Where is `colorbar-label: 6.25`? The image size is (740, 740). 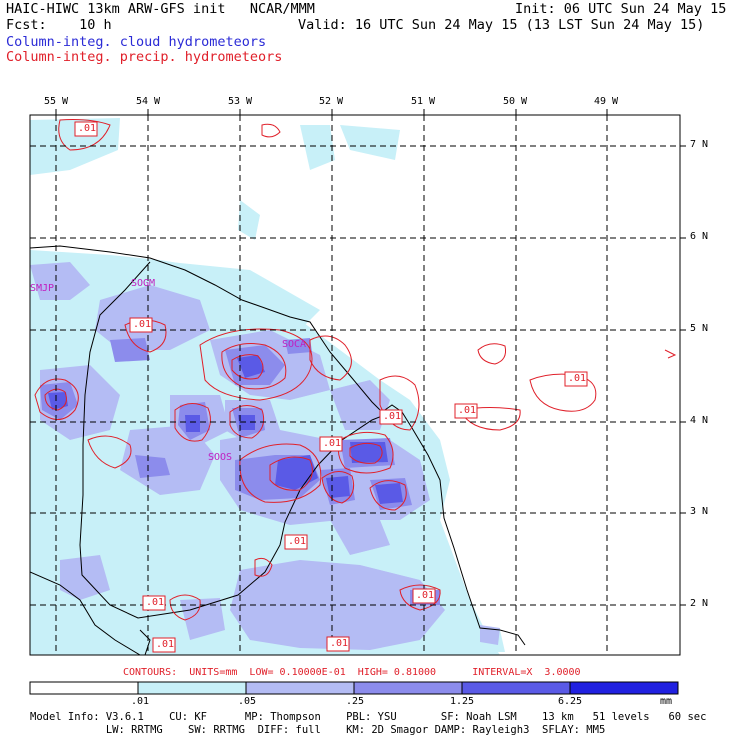 colorbar-label: 6.25 is located at coordinates (570, 701).